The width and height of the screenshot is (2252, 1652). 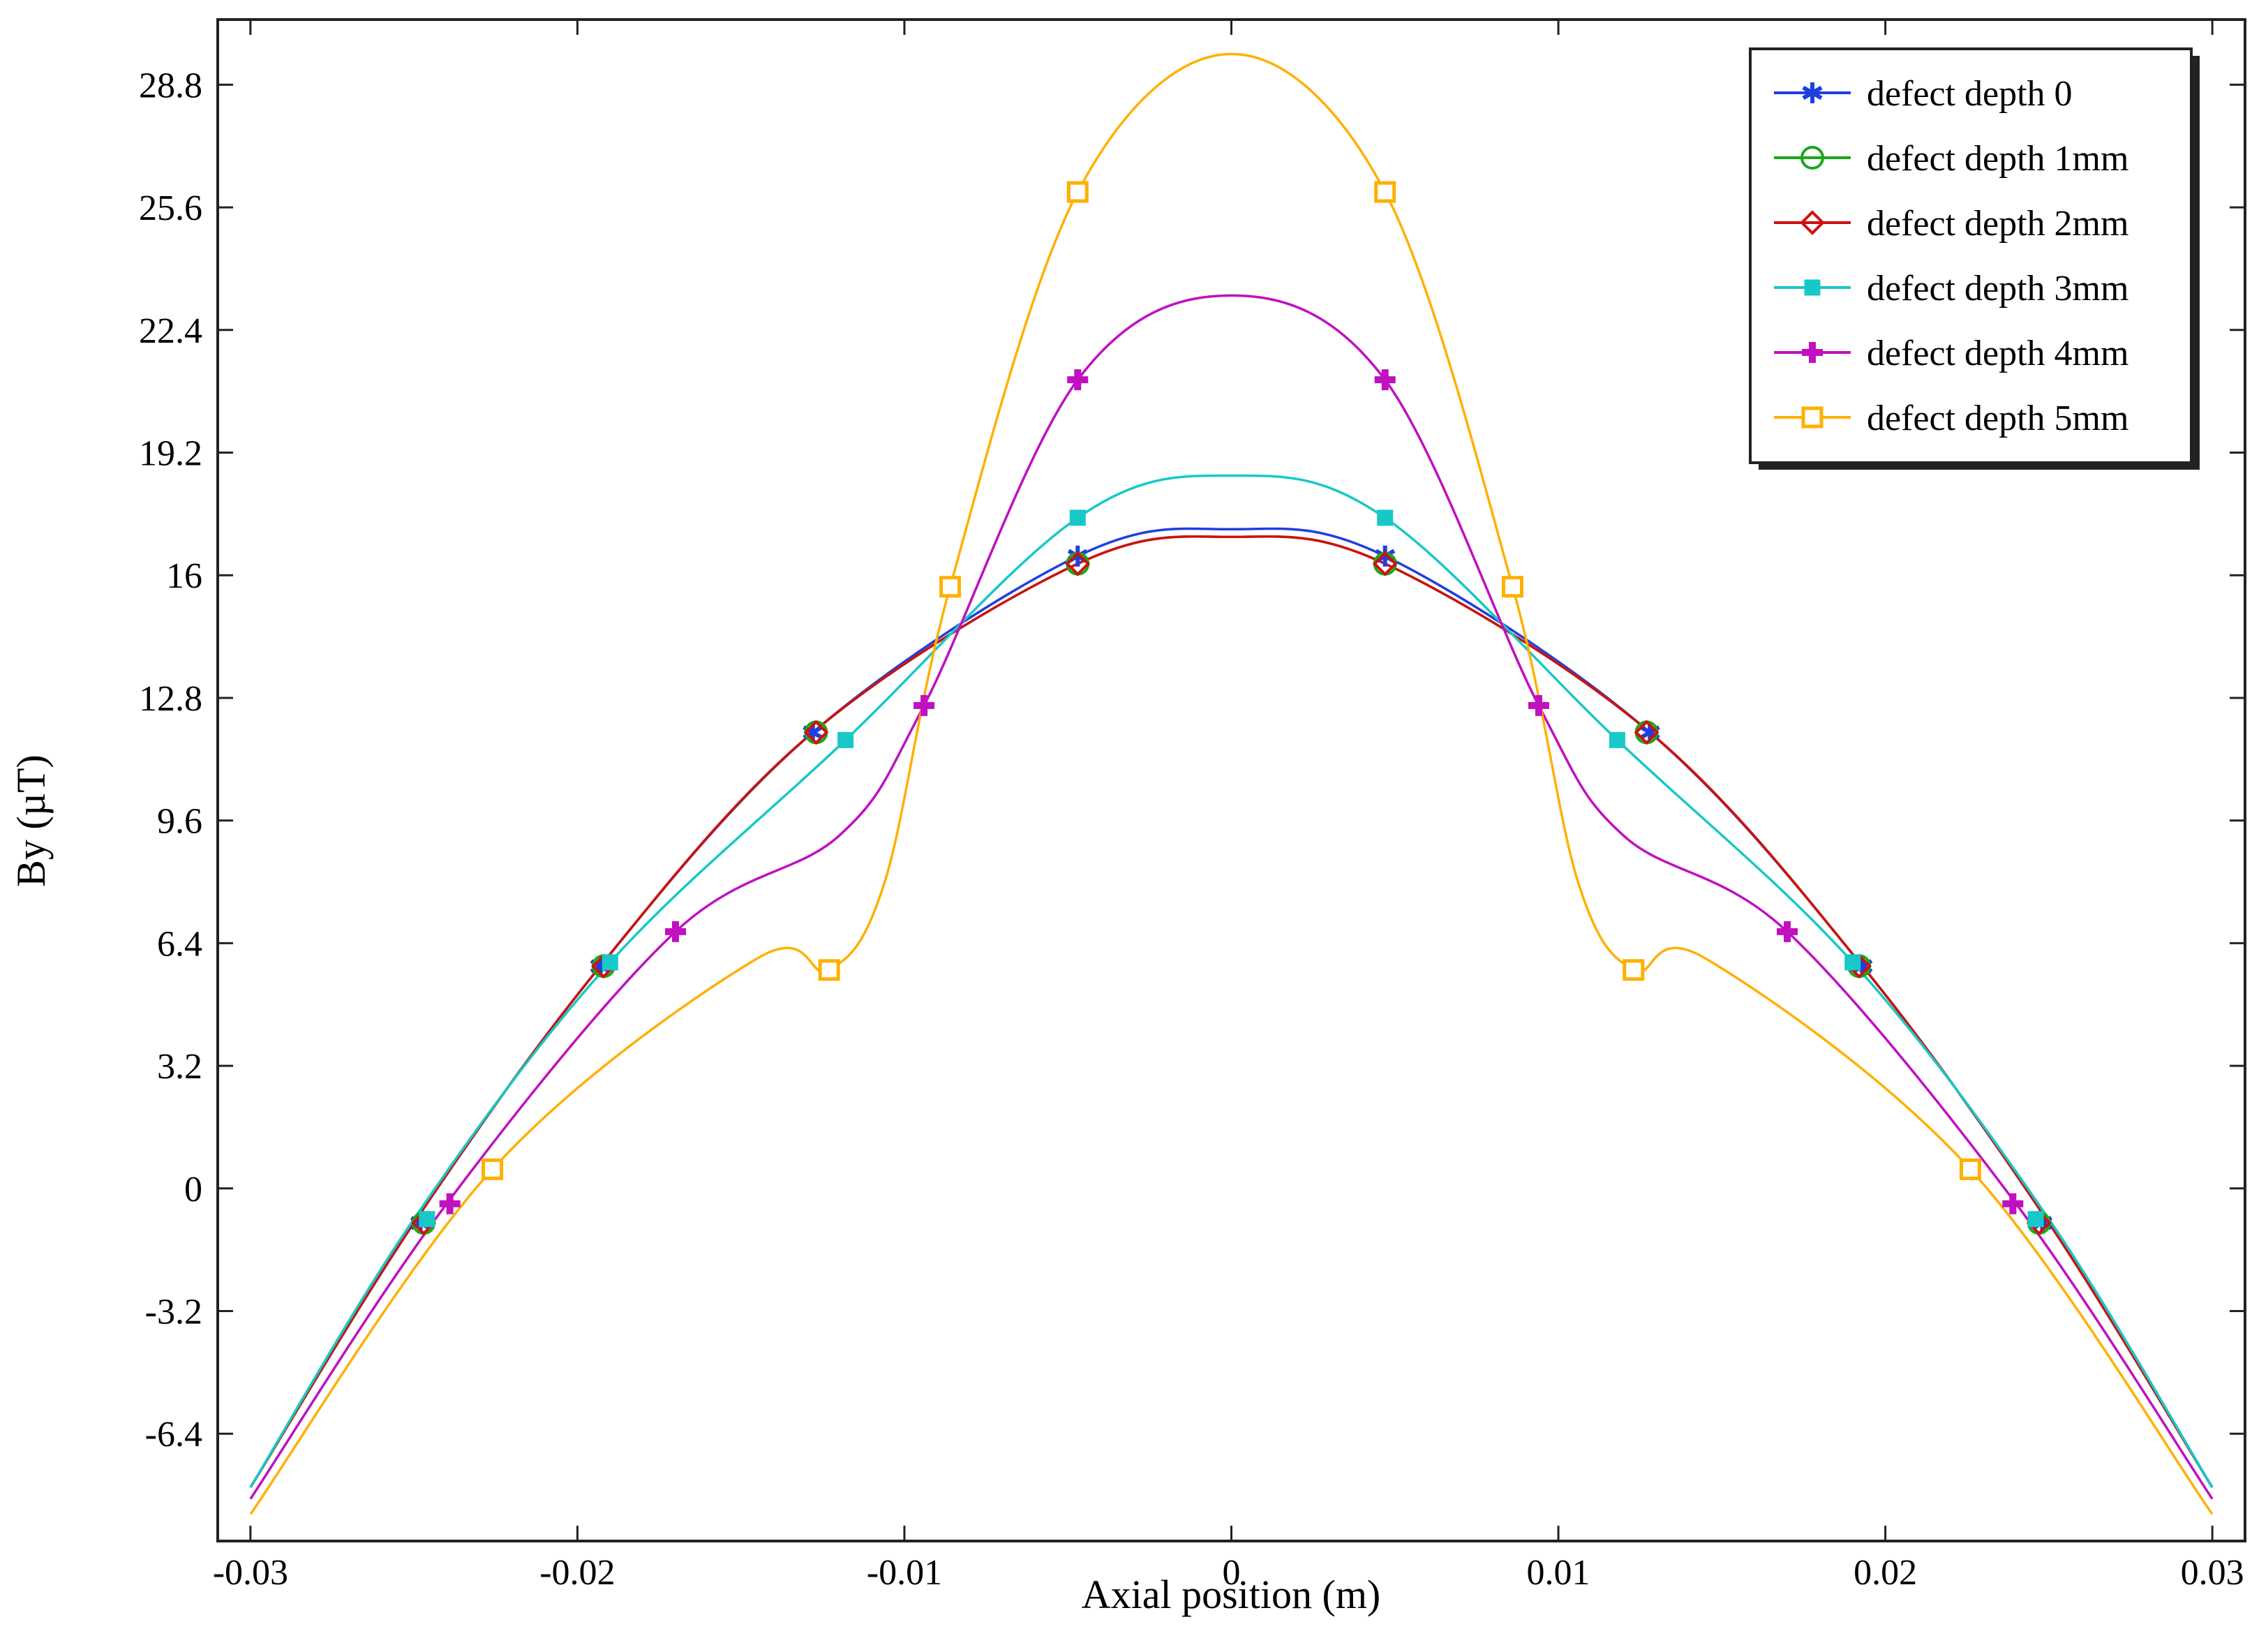 I want to click on legend-label: defect depth 3mm, so click(x=1997, y=288).